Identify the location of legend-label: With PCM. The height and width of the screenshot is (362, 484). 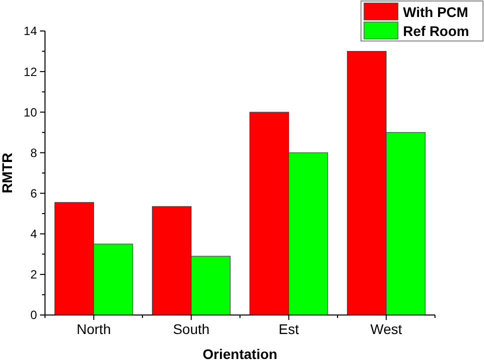
(435, 12).